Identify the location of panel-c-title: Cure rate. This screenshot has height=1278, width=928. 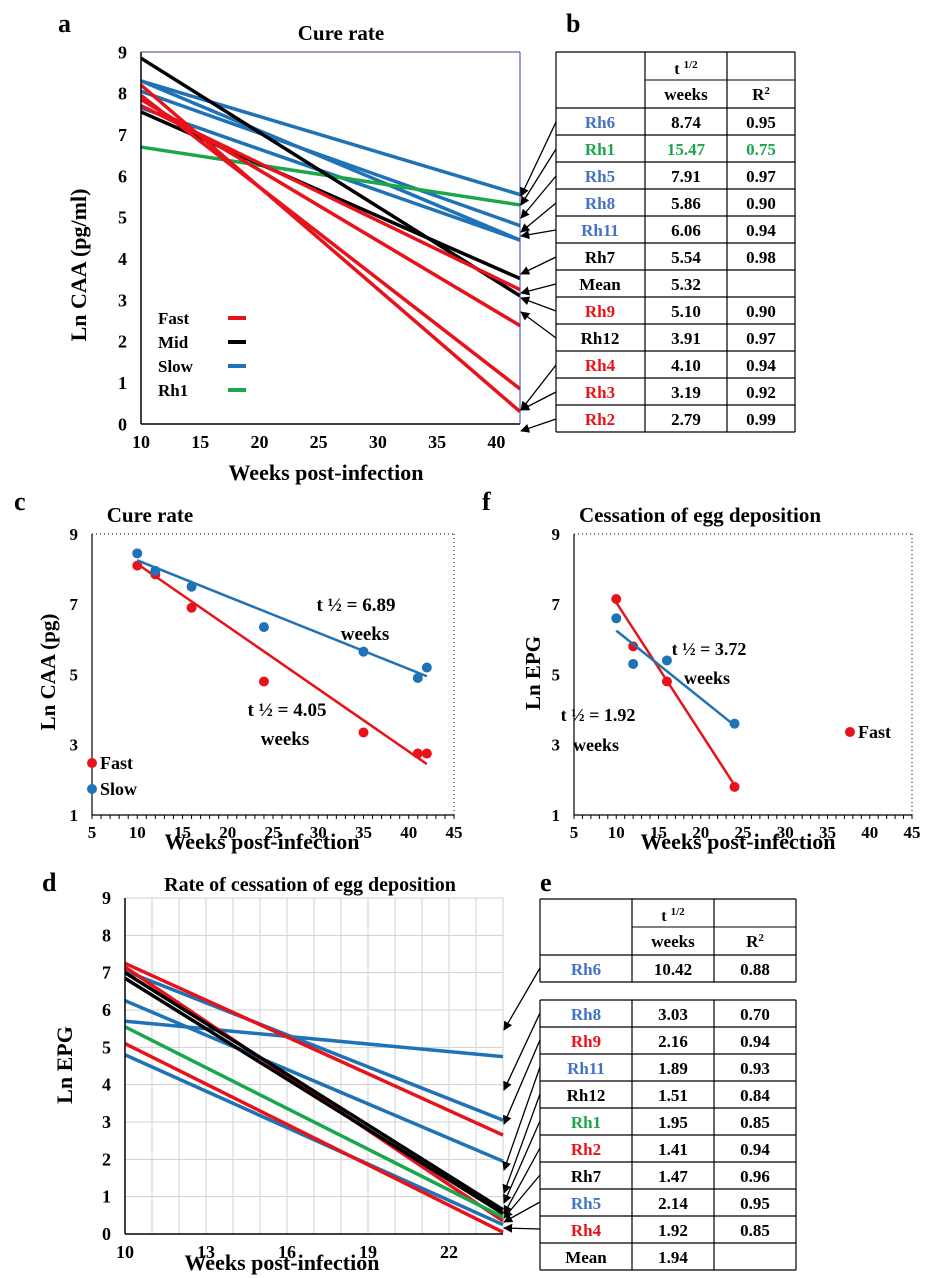
(150, 515).